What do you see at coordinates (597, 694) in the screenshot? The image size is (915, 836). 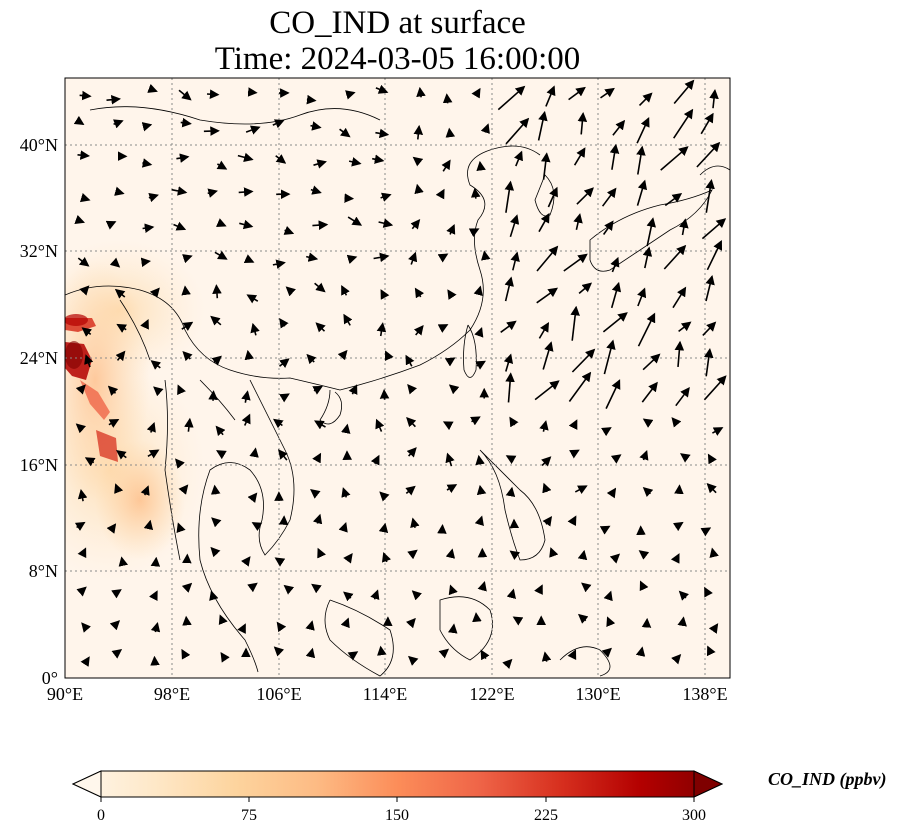 I see `x-tick-label: 130°E` at bounding box center [597, 694].